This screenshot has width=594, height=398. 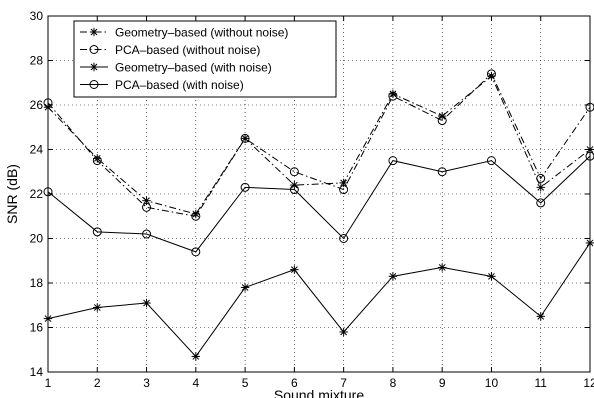 I want to click on x-tick-label: 10, so click(x=492, y=383).